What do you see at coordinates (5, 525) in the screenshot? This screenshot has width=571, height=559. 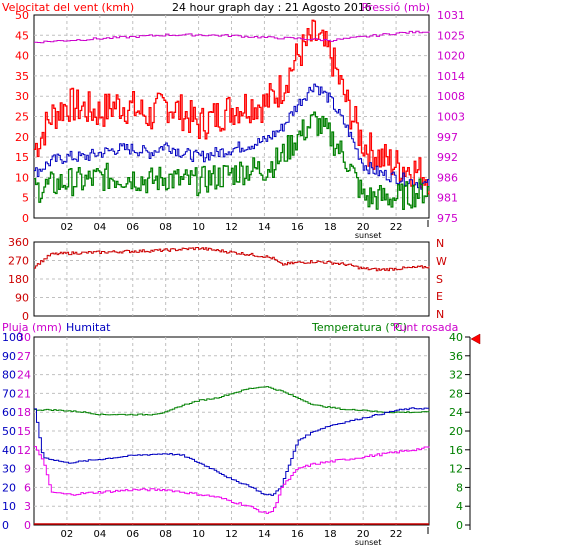 I see `humidity-tick-label: 0` at bounding box center [5, 525].